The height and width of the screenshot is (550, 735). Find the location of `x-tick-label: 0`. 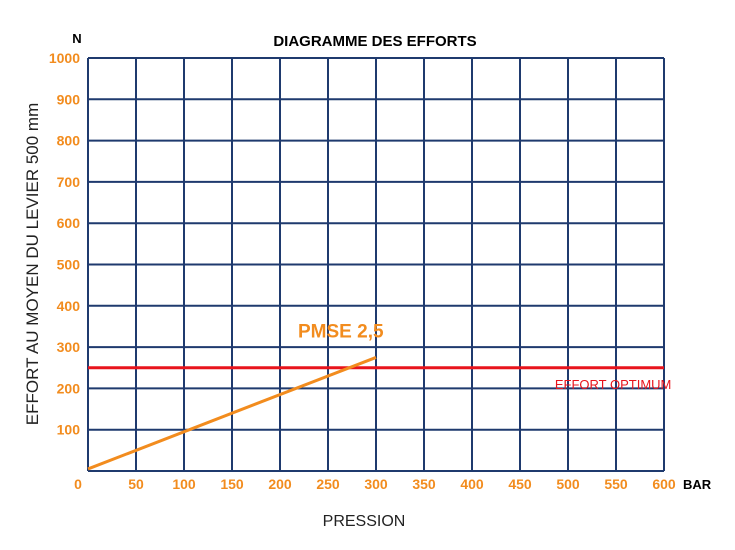

x-tick-label: 0 is located at coordinates (78, 484).